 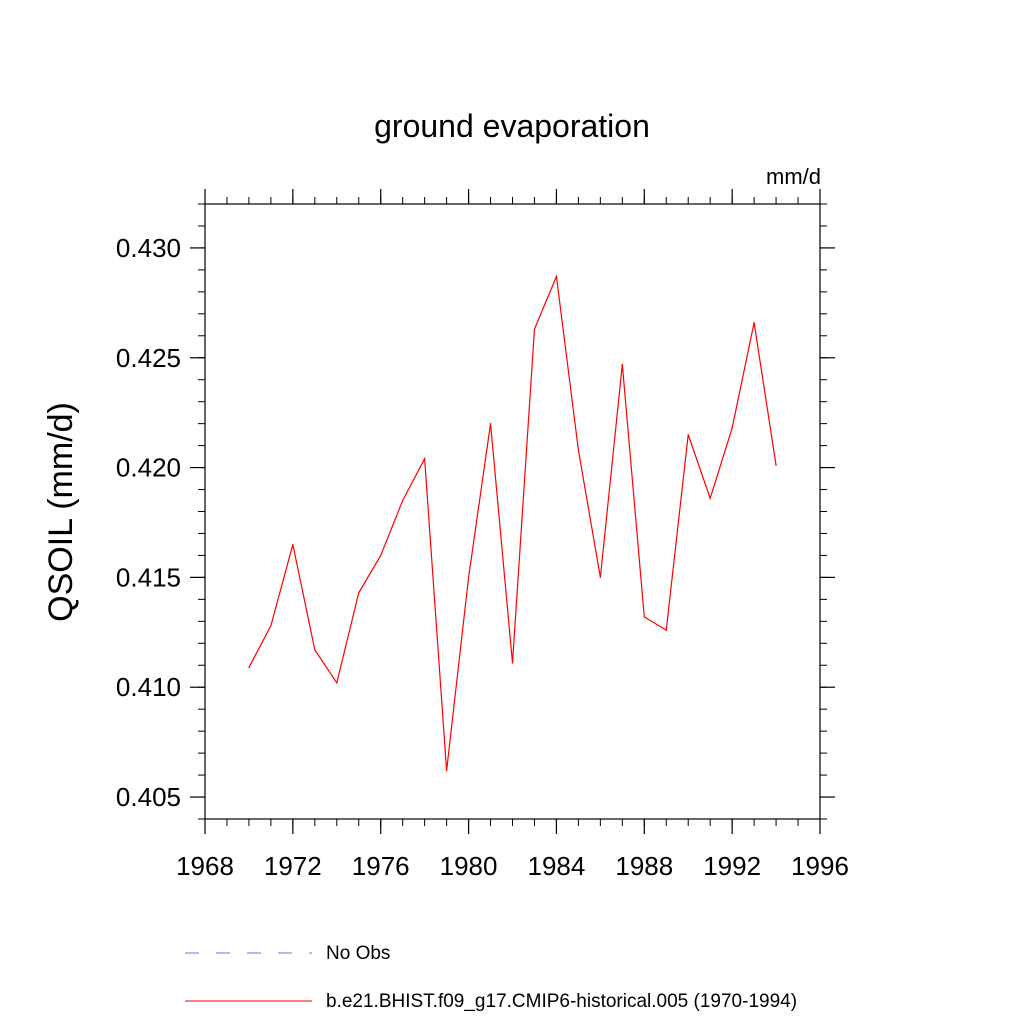 I want to click on y-tick-label: 0.405, so click(x=148, y=797).